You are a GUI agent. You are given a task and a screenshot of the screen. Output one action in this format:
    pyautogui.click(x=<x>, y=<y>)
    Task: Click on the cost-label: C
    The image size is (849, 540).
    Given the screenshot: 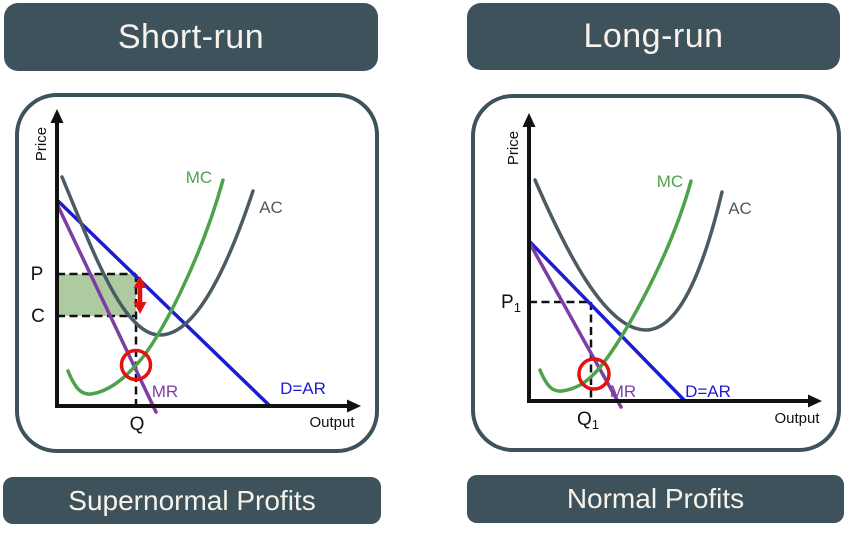 What is the action you would take?
    pyautogui.click(x=38, y=316)
    